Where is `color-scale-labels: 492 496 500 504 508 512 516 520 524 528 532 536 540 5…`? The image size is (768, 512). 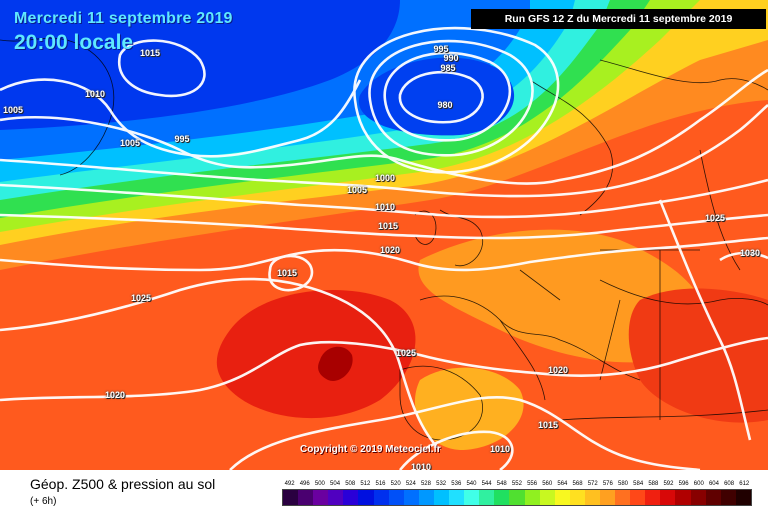
color-scale-labels: 492 496 500 504 508 512 516 520 524 528 532 536 540 5… is located at coordinates (517, 484).